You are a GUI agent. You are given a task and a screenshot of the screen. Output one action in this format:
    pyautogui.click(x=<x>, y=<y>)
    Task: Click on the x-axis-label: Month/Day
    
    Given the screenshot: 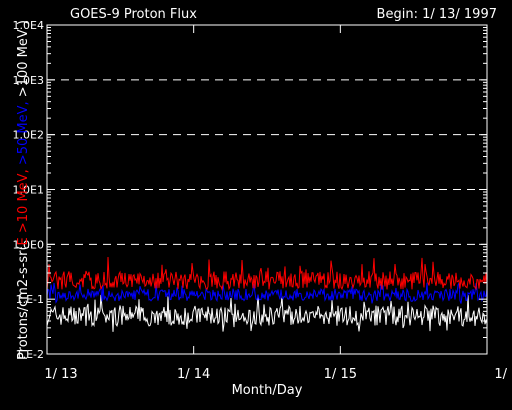 What is the action you would take?
    pyautogui.click(x=267, y=390)
    